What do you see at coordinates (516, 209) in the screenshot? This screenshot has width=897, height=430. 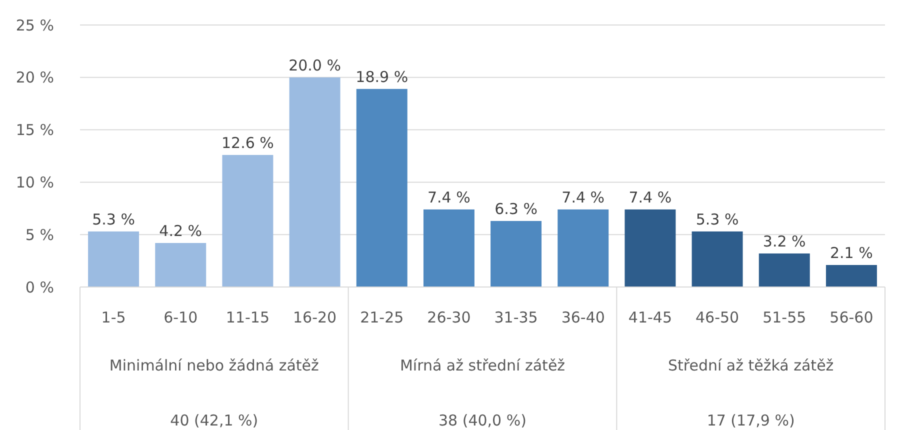 I see `data-label: 6.3 %` at bounding box center [516, 209].